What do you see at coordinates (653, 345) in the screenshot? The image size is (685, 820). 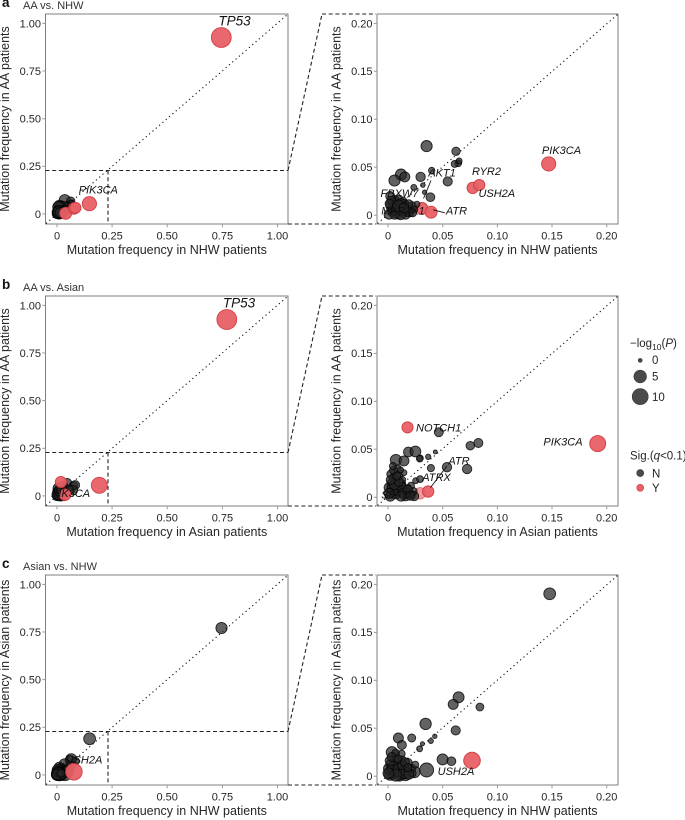 I see `svg-text: −log10(P)` at bounding box center [653, 345].